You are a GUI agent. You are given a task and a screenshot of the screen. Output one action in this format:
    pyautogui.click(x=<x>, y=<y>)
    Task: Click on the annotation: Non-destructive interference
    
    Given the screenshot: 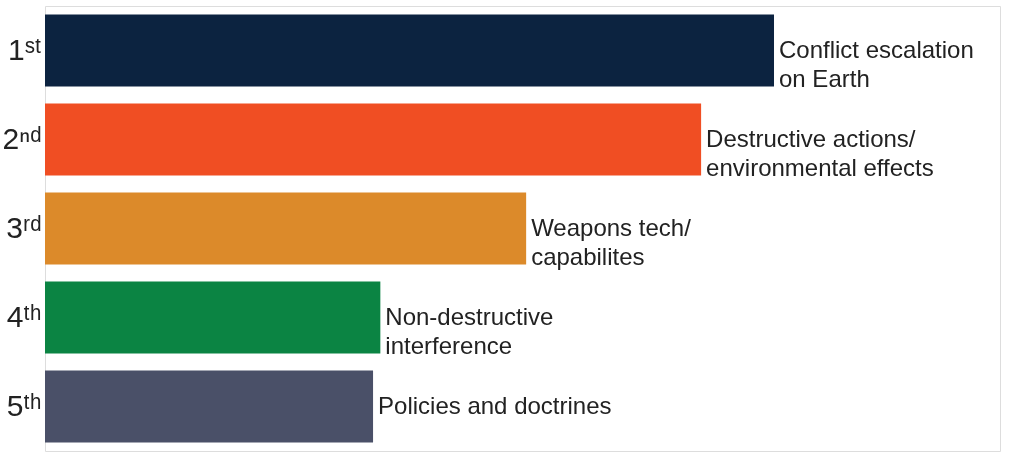 What is the action you would take?
    pyautogui.click(x=469, y=330)
    